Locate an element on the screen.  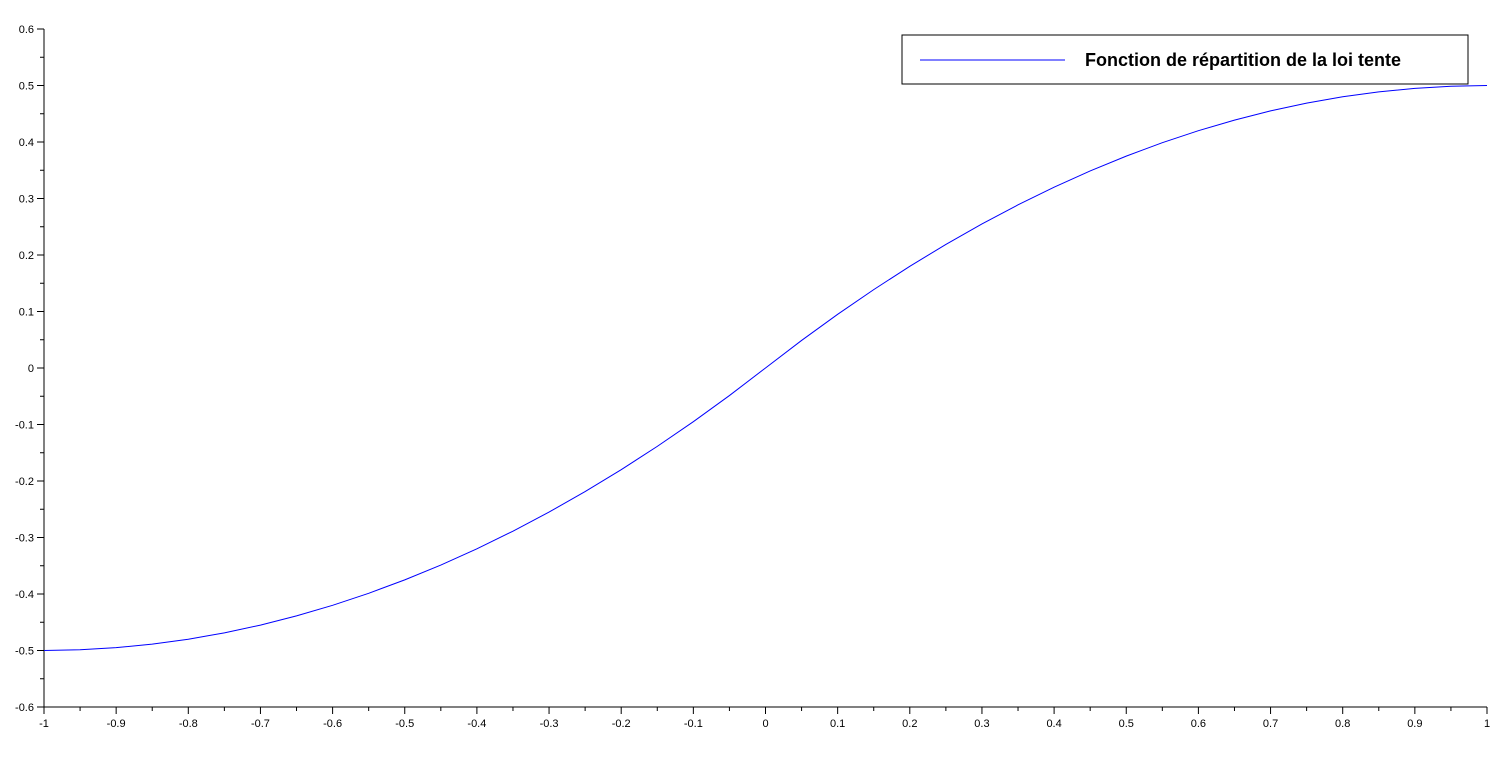
x-tick-label: 0.4 is located at coordinates (1053, 724).